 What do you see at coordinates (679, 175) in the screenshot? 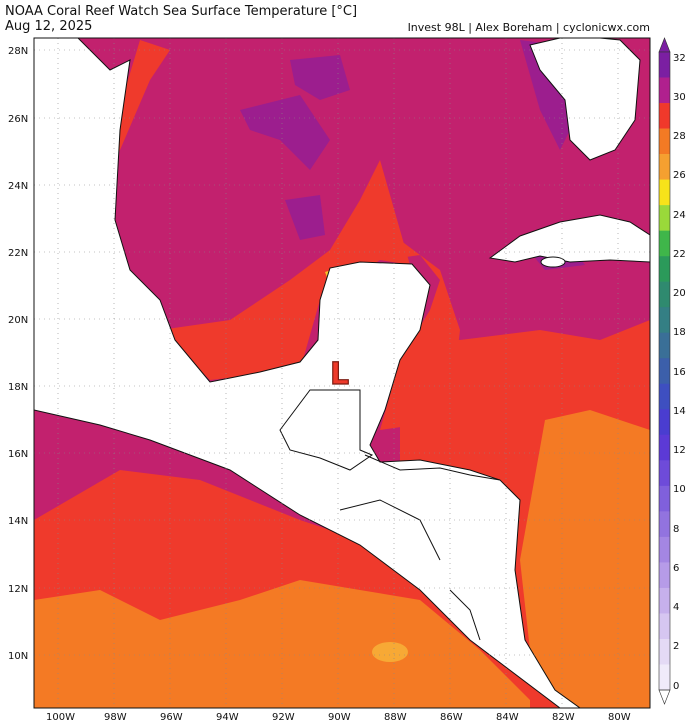
I see `colorbar-tick-label: 26` at bounding box center [679, 175].